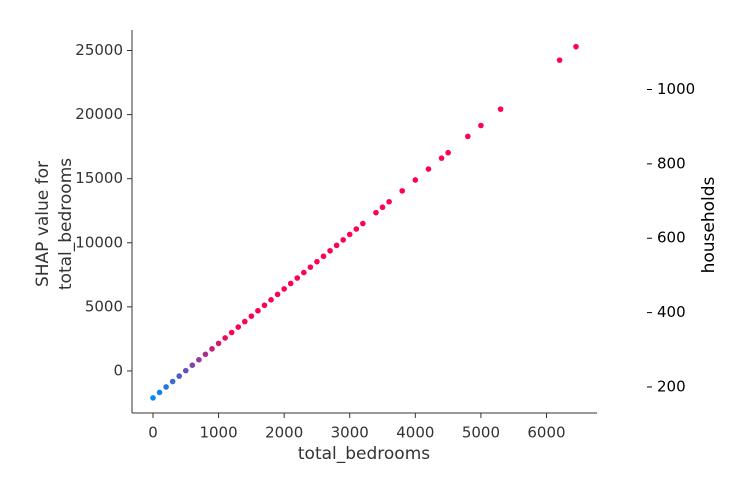 Image resolution: width=747 pixels, height=497 pixels. Describe the element at coordinates (709, 224) in the screenshot. I see `colorbar-label: households` at that location.